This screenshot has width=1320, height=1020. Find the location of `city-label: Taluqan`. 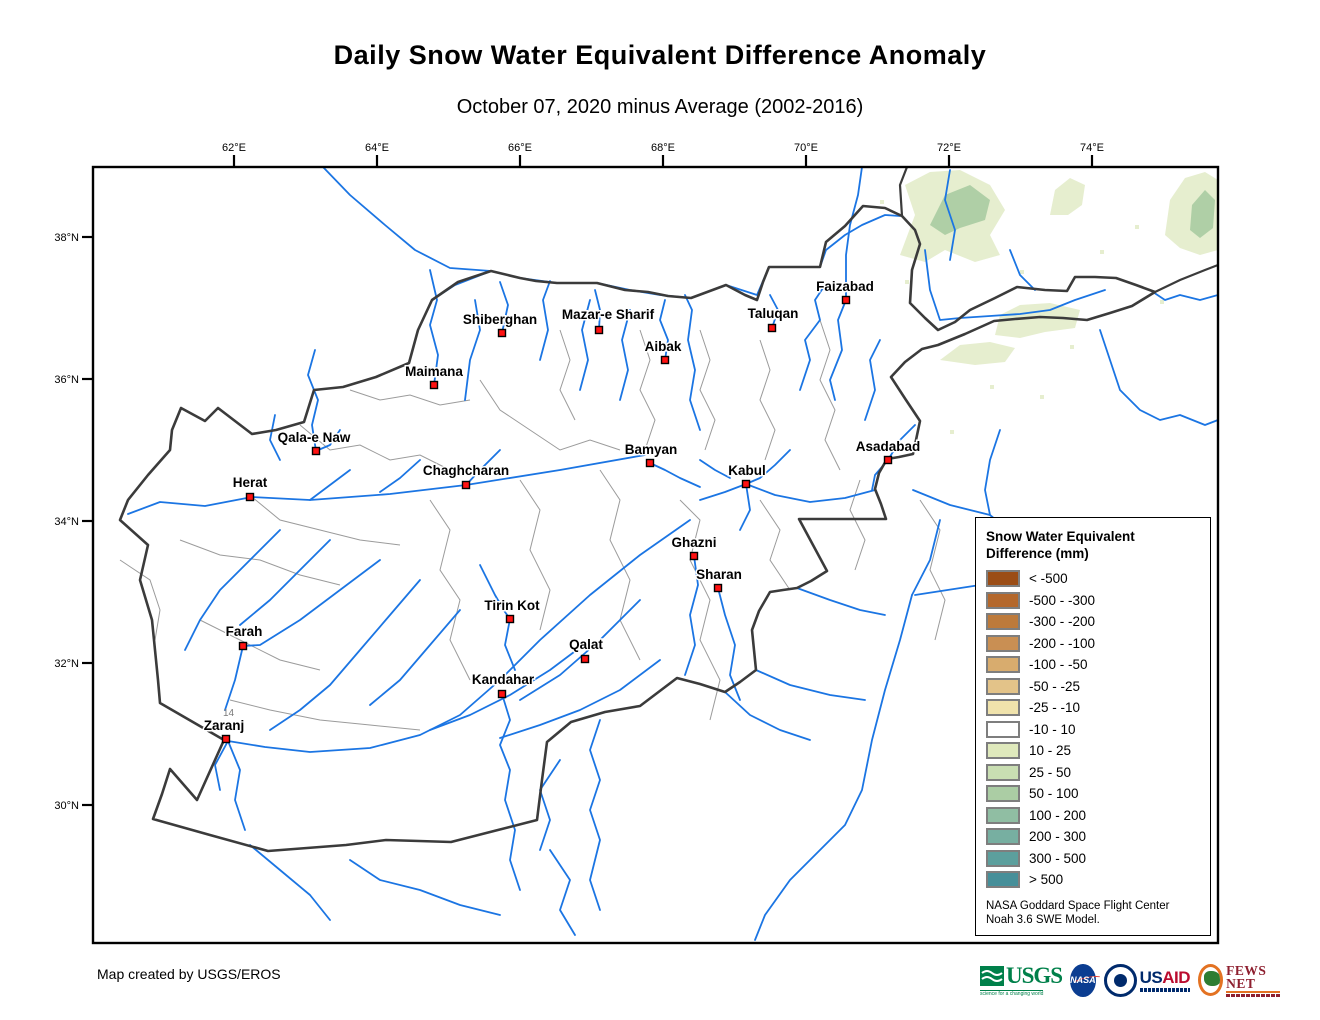

city-label: Taluqan is located at coordinates (773, 313).